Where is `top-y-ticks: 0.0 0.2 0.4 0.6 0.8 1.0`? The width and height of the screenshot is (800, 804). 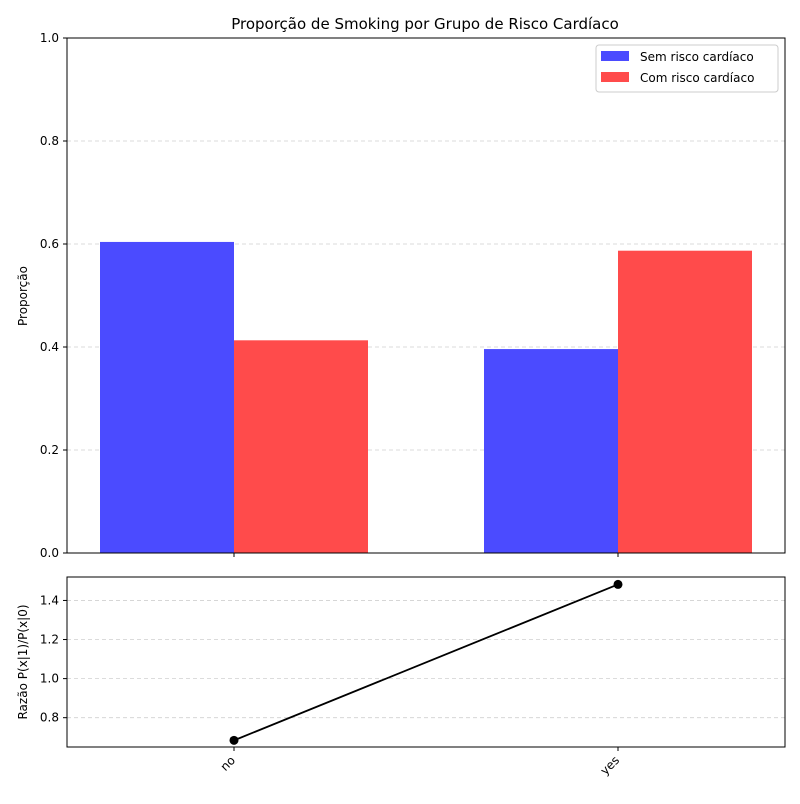 top-y-ticks: 0.0 0.2 0.4 0.6 0.8 1.0 is located at coordinates (53, 295).